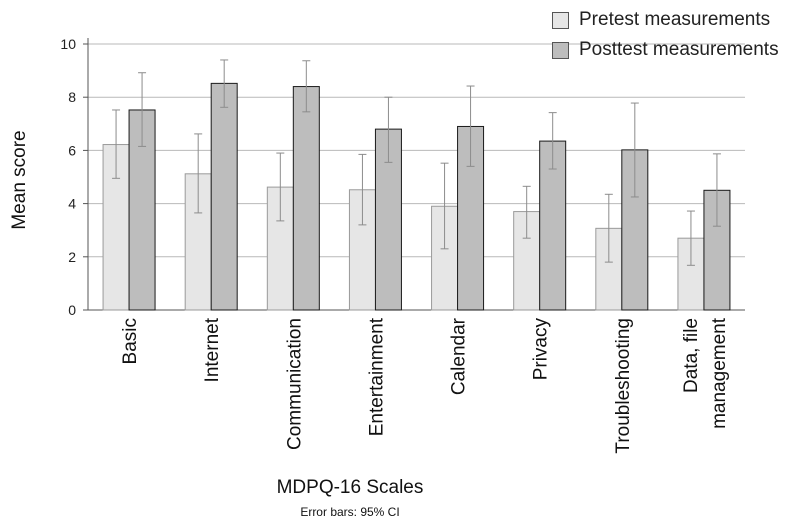 The height and width of the screenshot is (529, 800). Describe the element at coordinates (350, 512) in the screenshot. I see `error-bar-note: Error bars: 95% CI` at that location.